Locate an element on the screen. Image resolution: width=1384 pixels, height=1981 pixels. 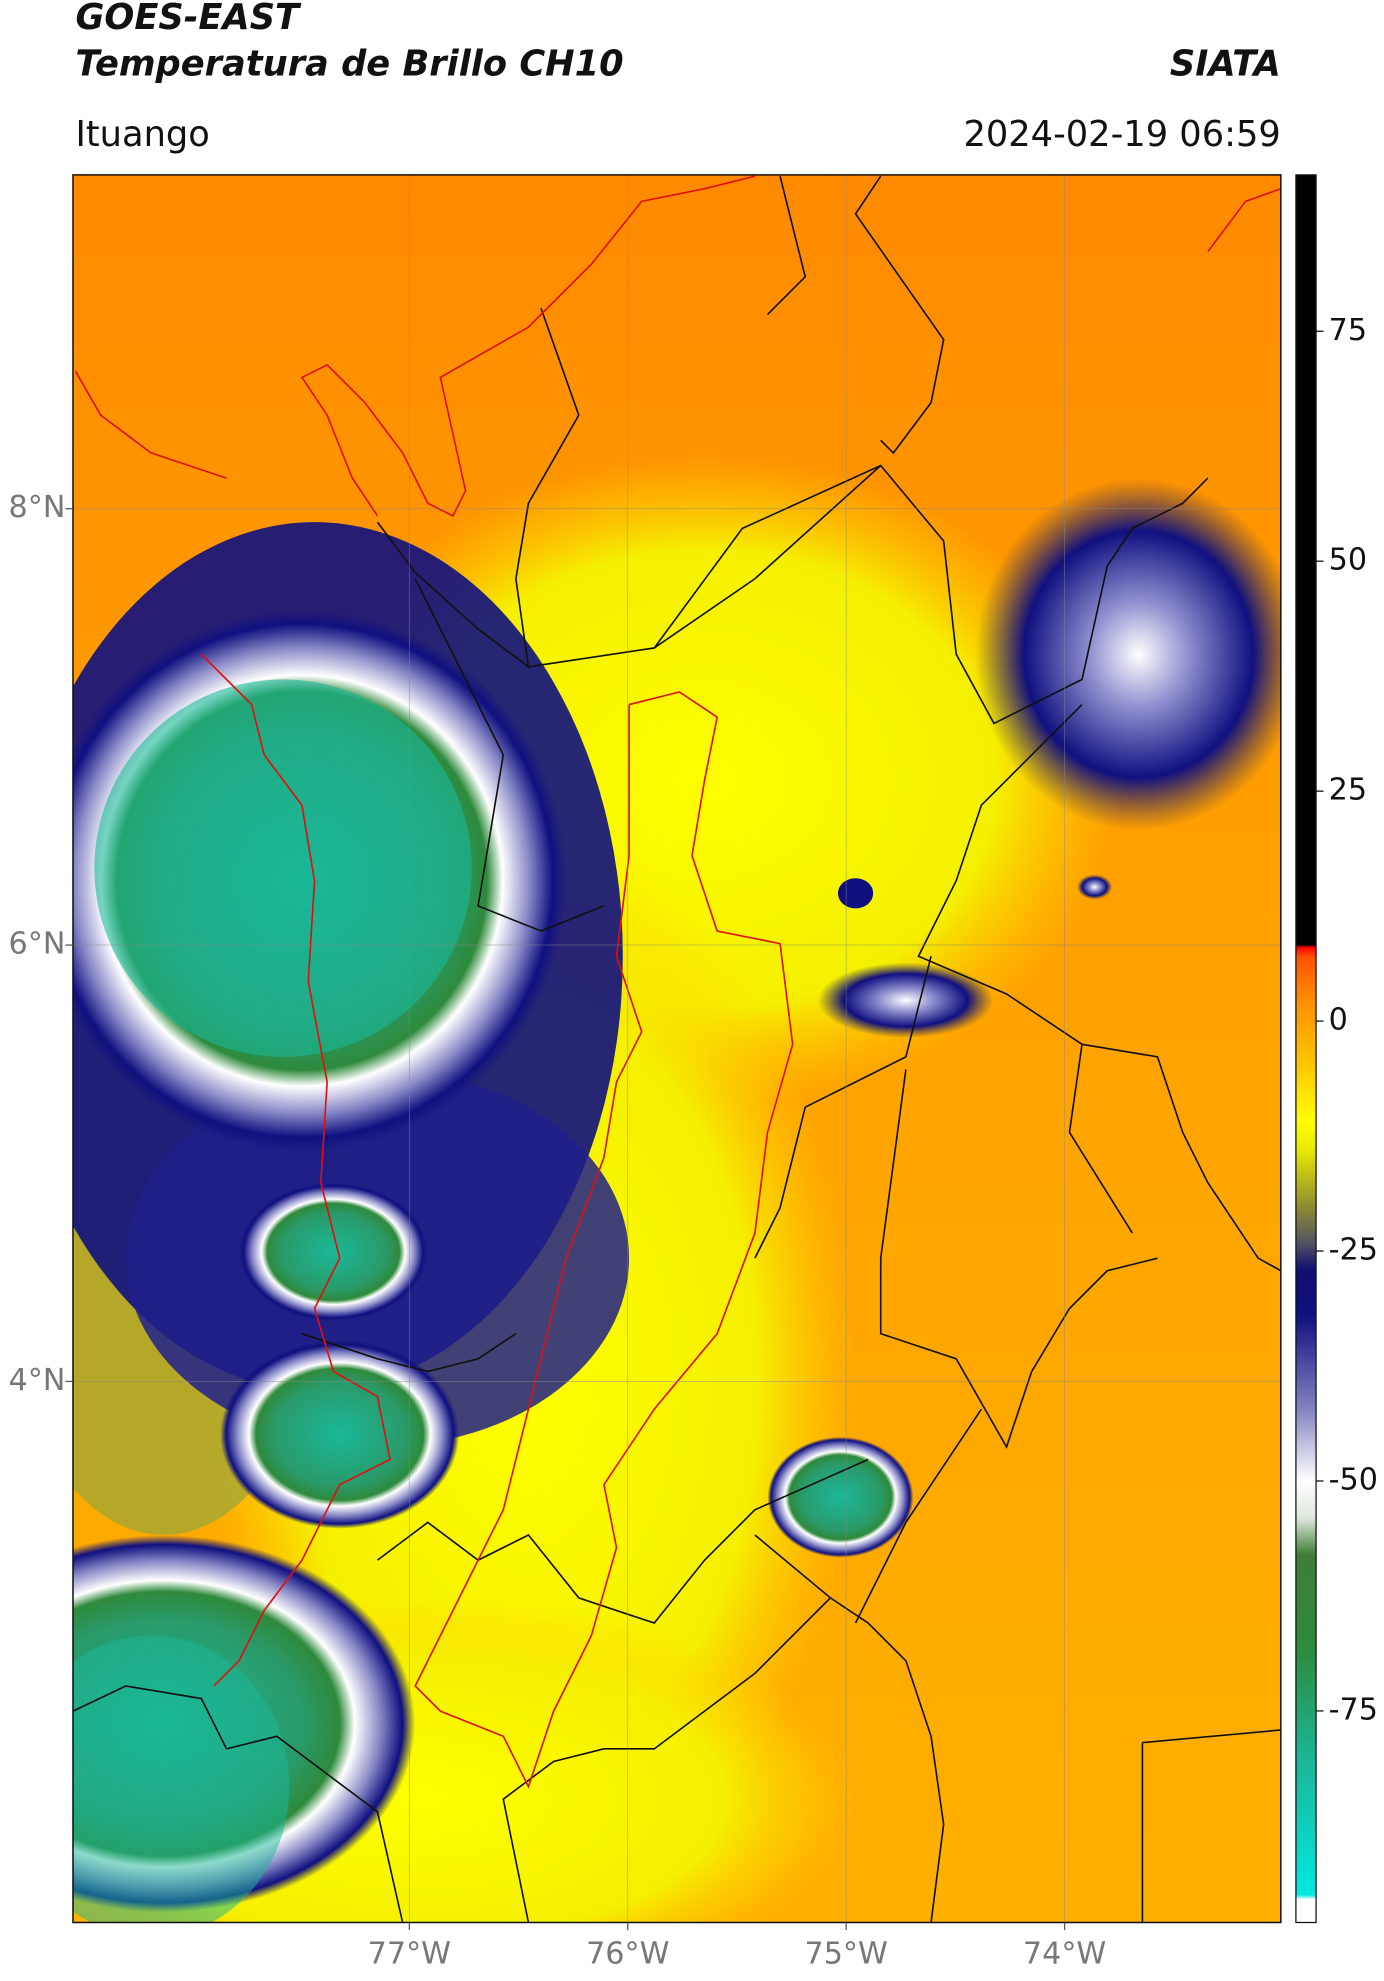
y-tick-label: 4°N is located at coordinates (37, 1380).